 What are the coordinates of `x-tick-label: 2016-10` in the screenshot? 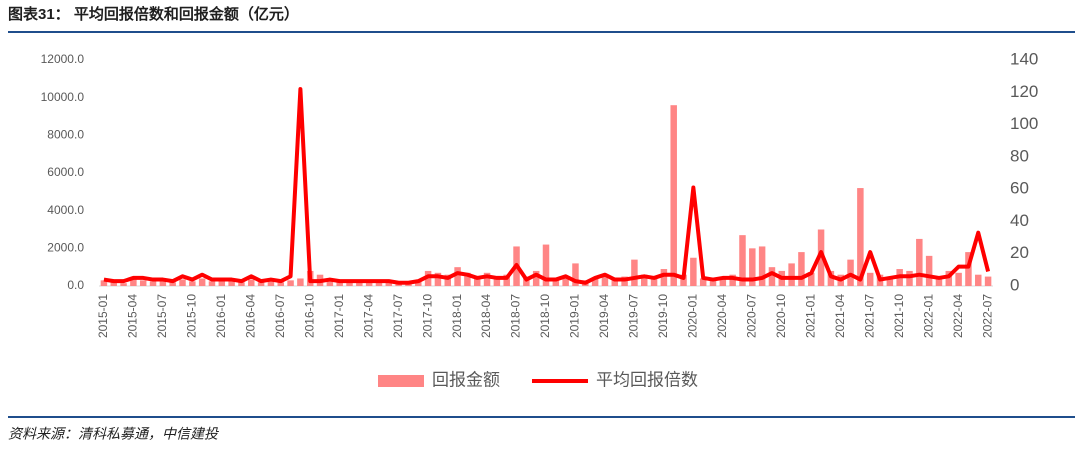 It's located at (309, 316).